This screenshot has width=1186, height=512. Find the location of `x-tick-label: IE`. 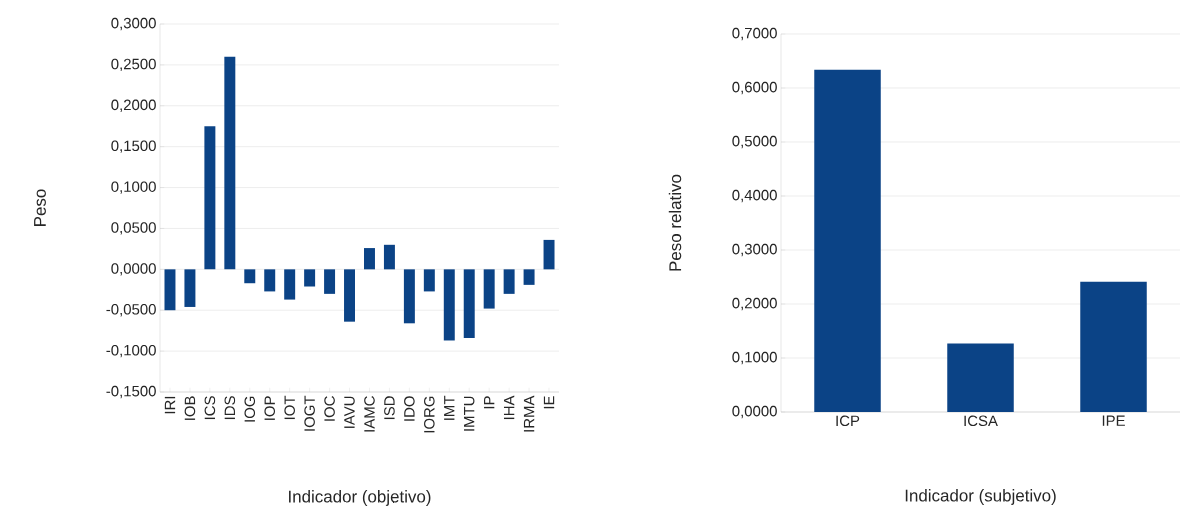

x-tick-label: IE is located at coordinates (549, 402).